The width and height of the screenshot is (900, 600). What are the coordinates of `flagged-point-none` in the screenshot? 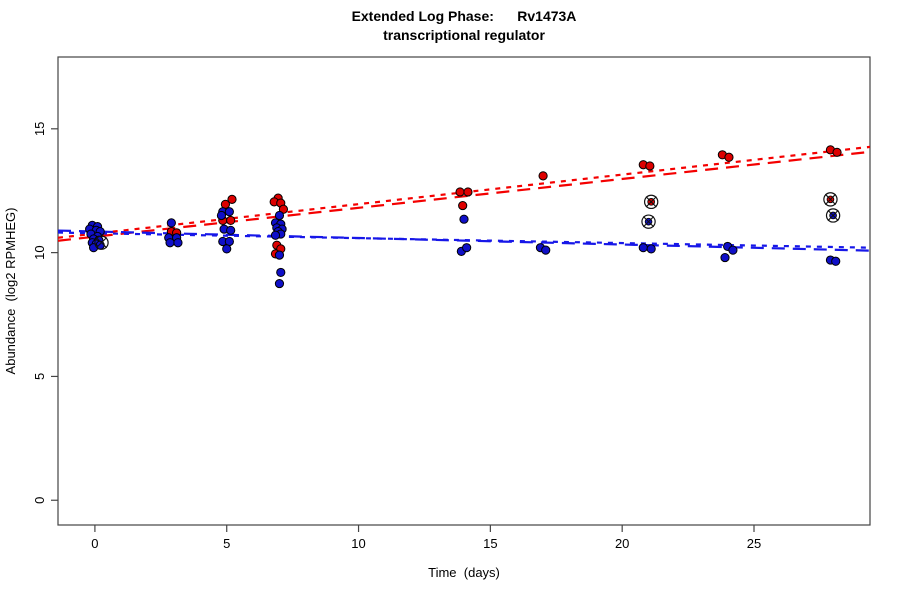 It's located at (101, 242).